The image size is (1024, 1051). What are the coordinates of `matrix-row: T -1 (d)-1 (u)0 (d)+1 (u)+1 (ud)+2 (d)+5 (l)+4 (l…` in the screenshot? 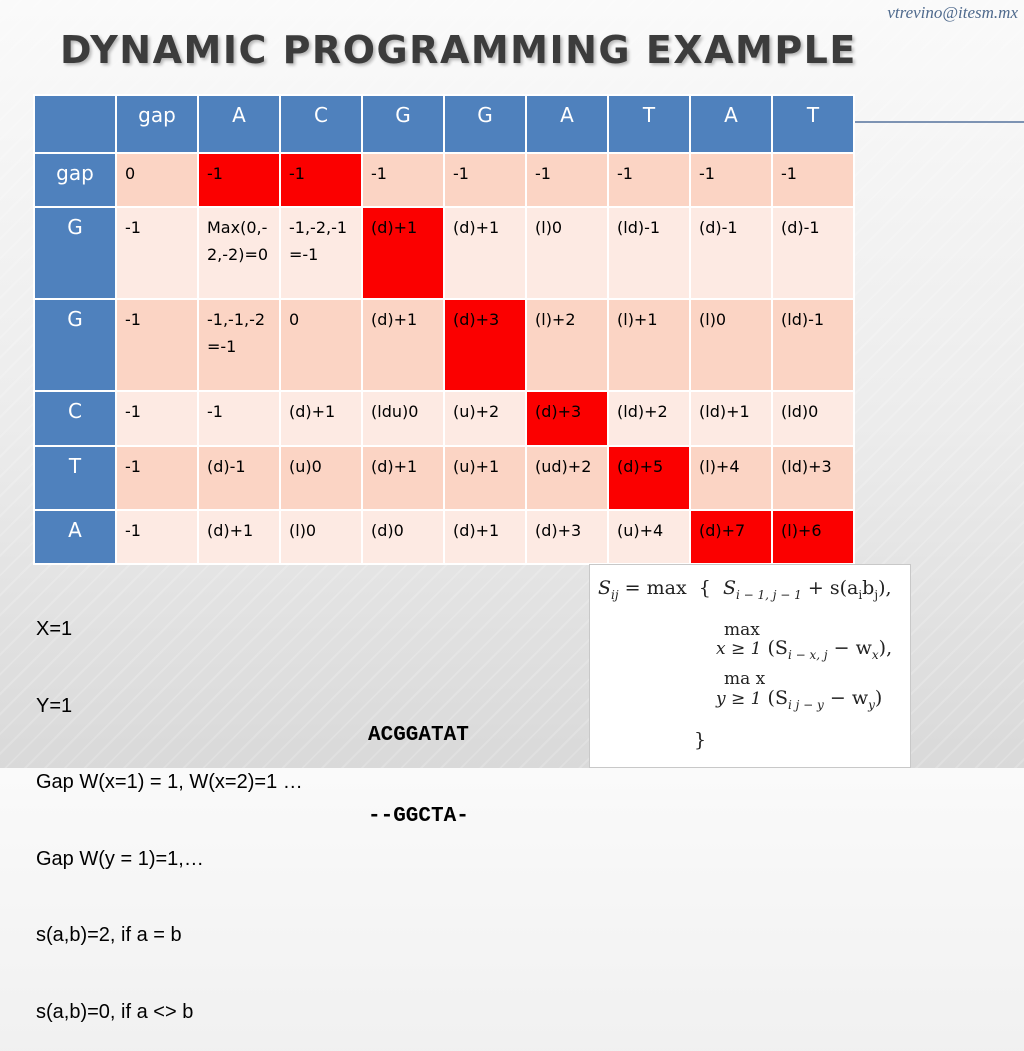 It's located at (444, 478).